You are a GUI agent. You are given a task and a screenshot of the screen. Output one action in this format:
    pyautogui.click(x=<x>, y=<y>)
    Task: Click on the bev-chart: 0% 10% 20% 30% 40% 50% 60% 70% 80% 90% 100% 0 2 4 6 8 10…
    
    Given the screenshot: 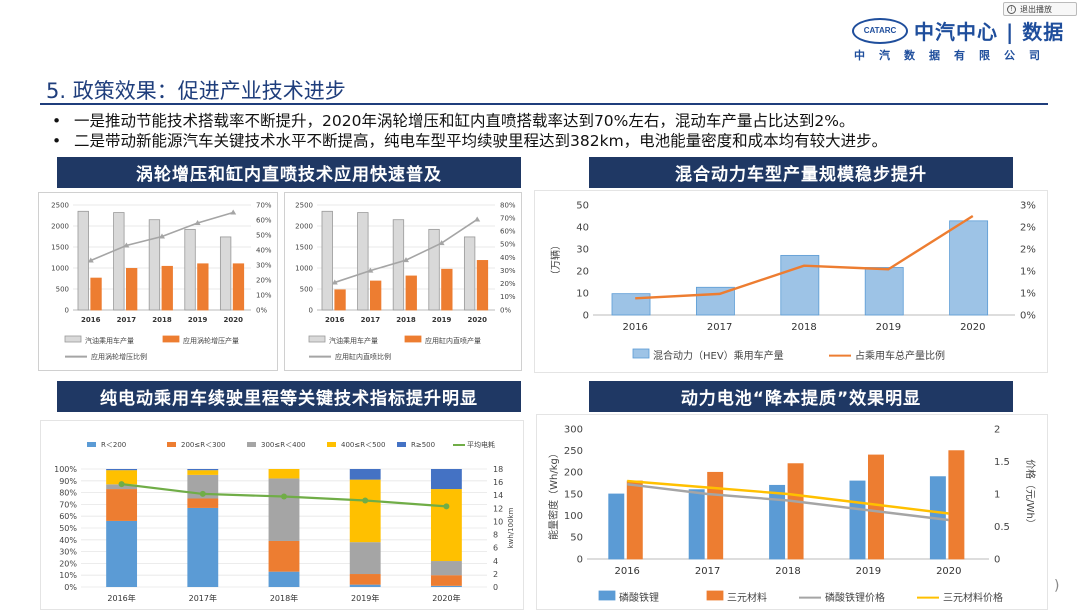 What is the action you would take?
    pyautogui.click(x=284, y=521)
    